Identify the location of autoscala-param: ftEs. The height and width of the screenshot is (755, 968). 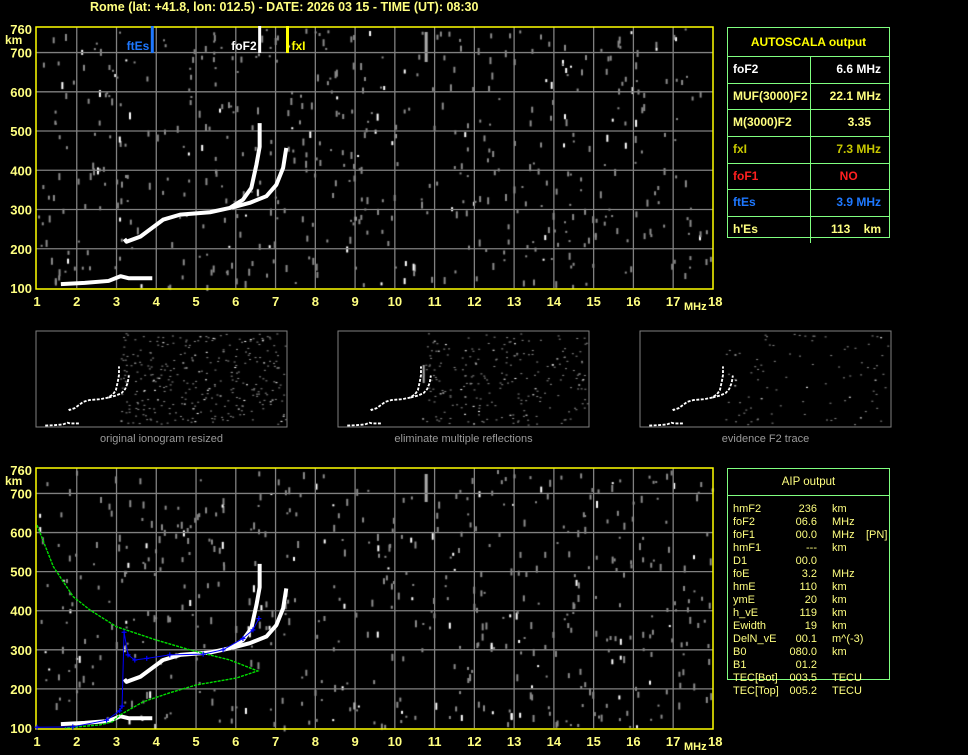
(769, 203).